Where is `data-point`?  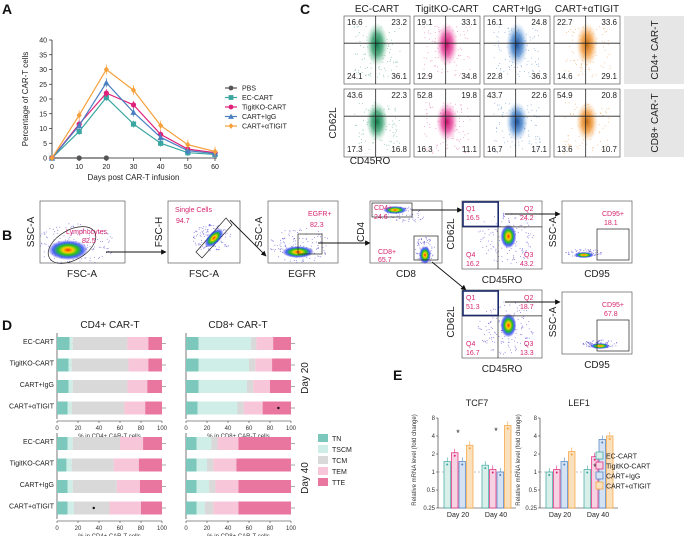
data-point is located at coordinates (549, 475).